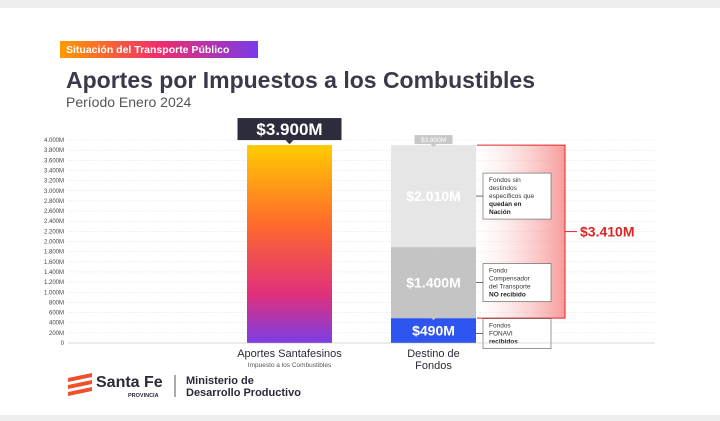 Image resolution: width=720 pixels, height=421 pixels. I want to click on y-tick-label: 800M, so click(56, 303).